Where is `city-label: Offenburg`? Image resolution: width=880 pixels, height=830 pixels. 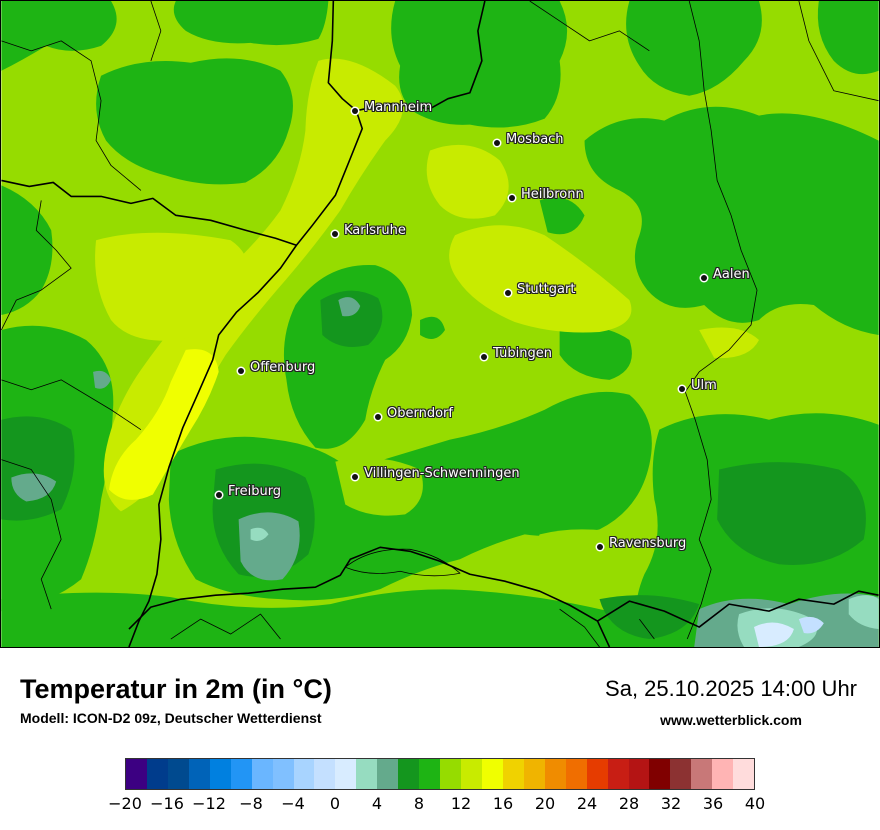 city-label: Offenburg is located at coordinates (283, 367).